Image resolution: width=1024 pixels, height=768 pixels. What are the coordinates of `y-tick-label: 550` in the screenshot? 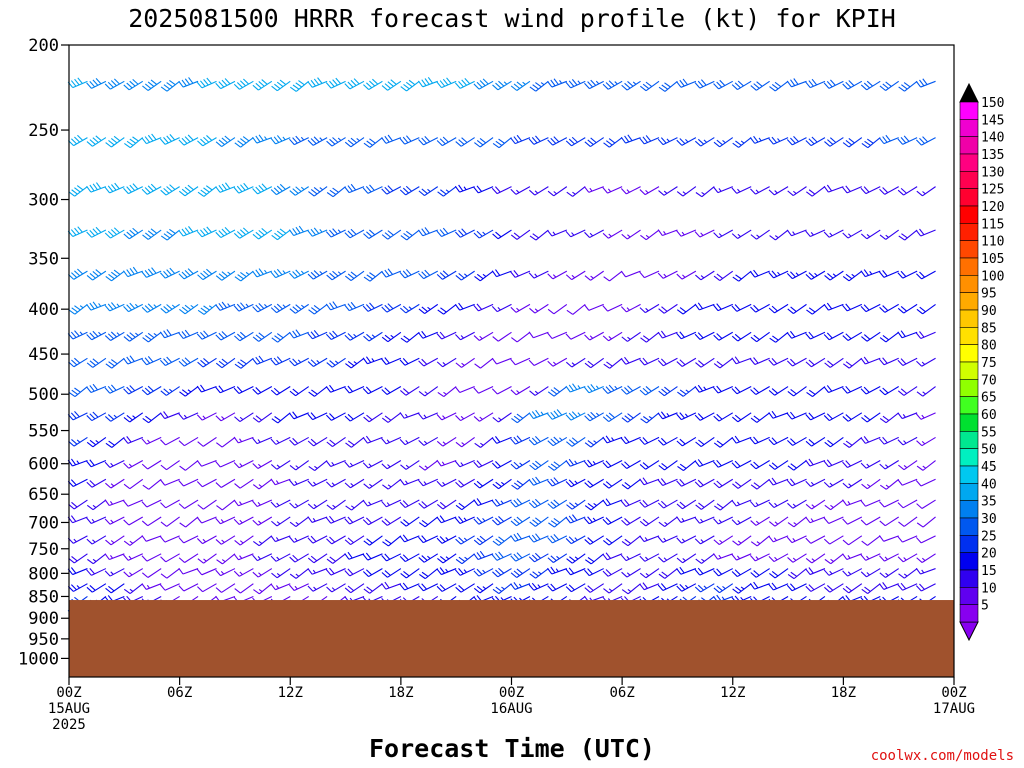 It's located at (43, 432).